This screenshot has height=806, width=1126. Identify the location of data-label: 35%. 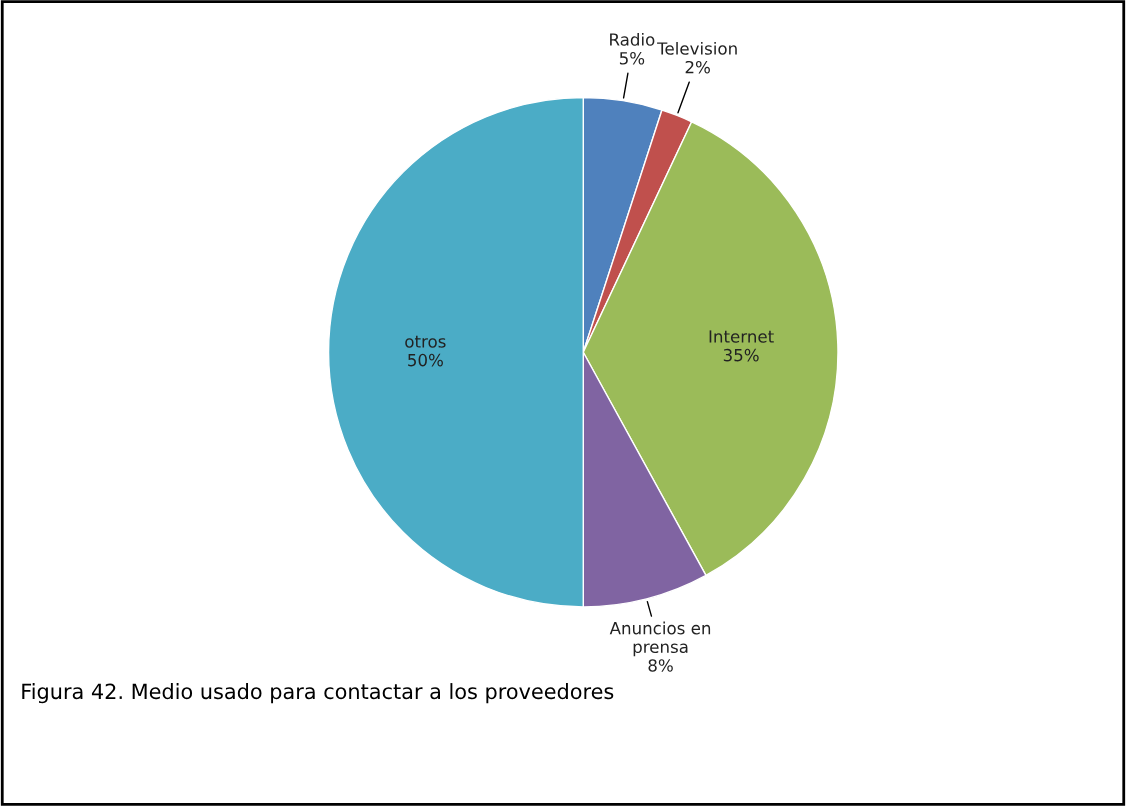
(741, 355).